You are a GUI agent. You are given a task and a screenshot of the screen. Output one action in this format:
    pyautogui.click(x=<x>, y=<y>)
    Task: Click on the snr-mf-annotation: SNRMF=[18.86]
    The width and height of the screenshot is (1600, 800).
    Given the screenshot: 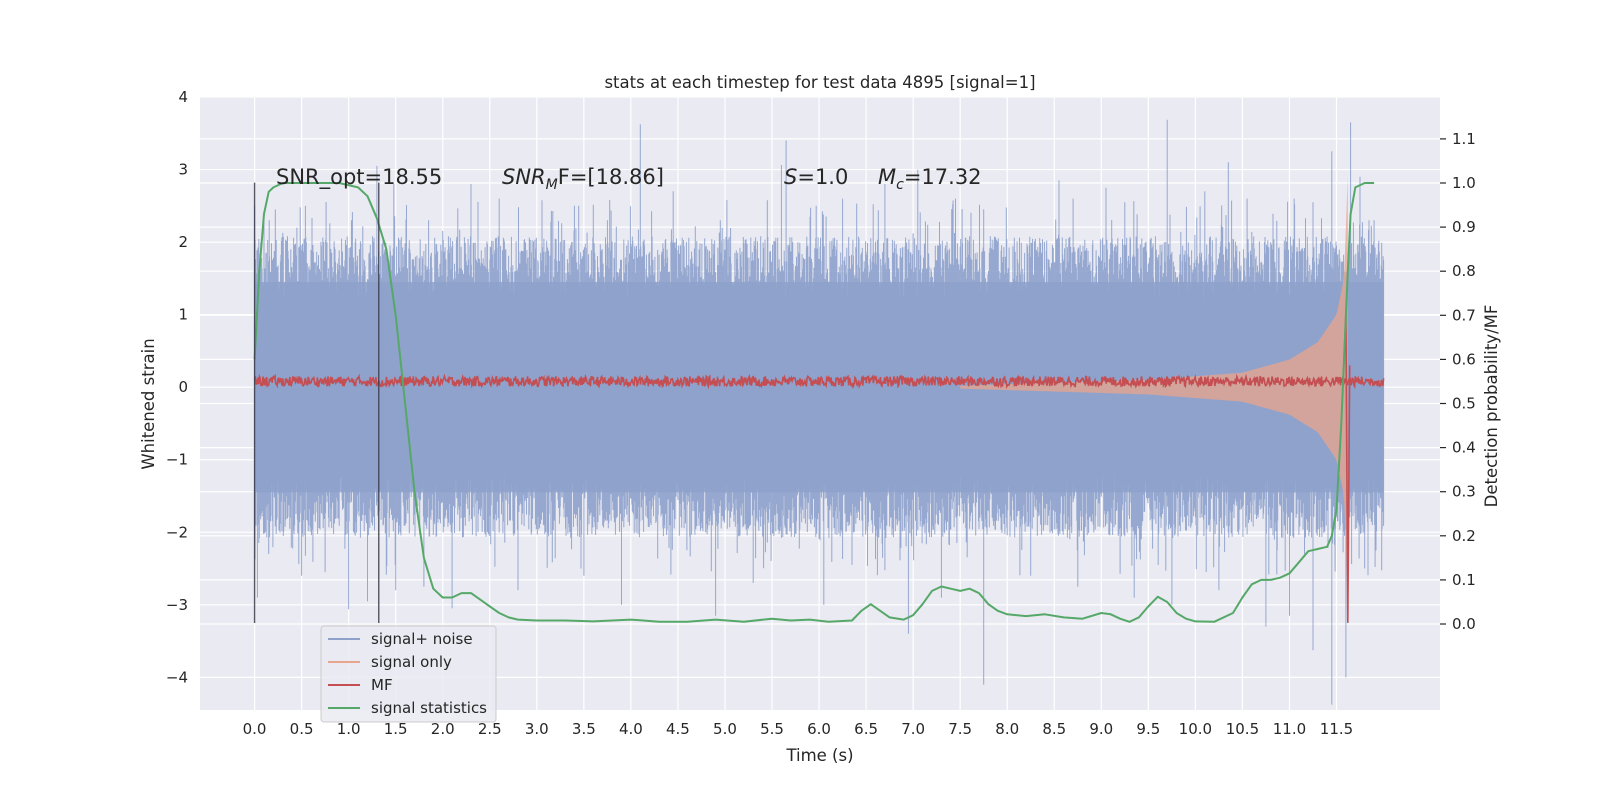 What is the action you would take?
    pyautogui.click(x=583, y=179)
    